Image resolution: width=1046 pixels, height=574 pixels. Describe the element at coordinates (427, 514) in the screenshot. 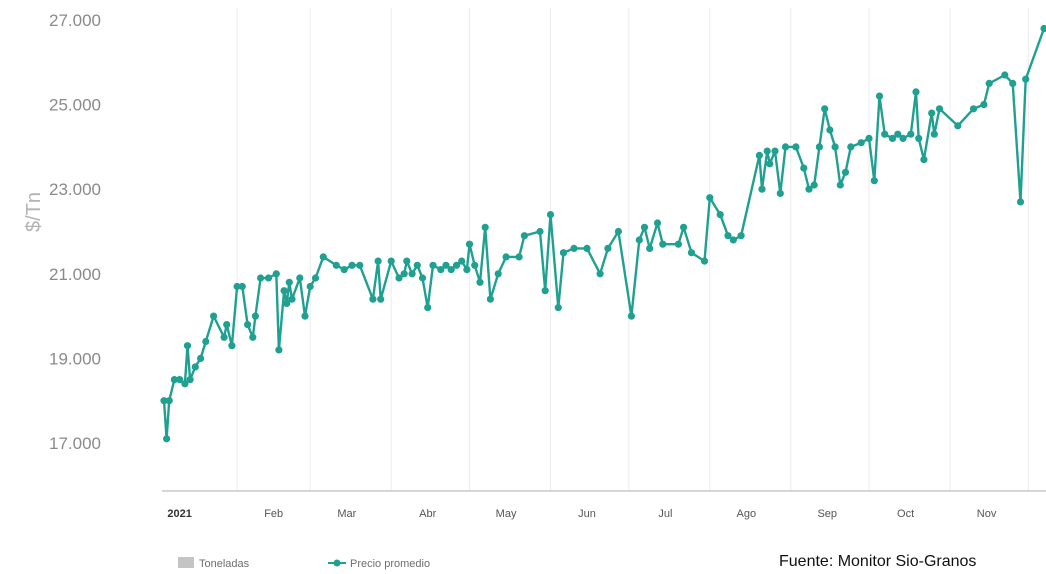

I see `x-tick-abr: Abr` at that location.